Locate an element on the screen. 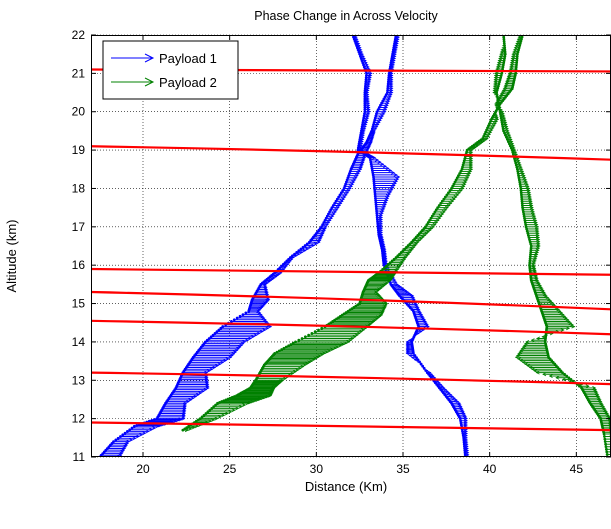 This screenshot has height=529, width=611. y-tick-label: 18 is located at coordinates (79, 188).